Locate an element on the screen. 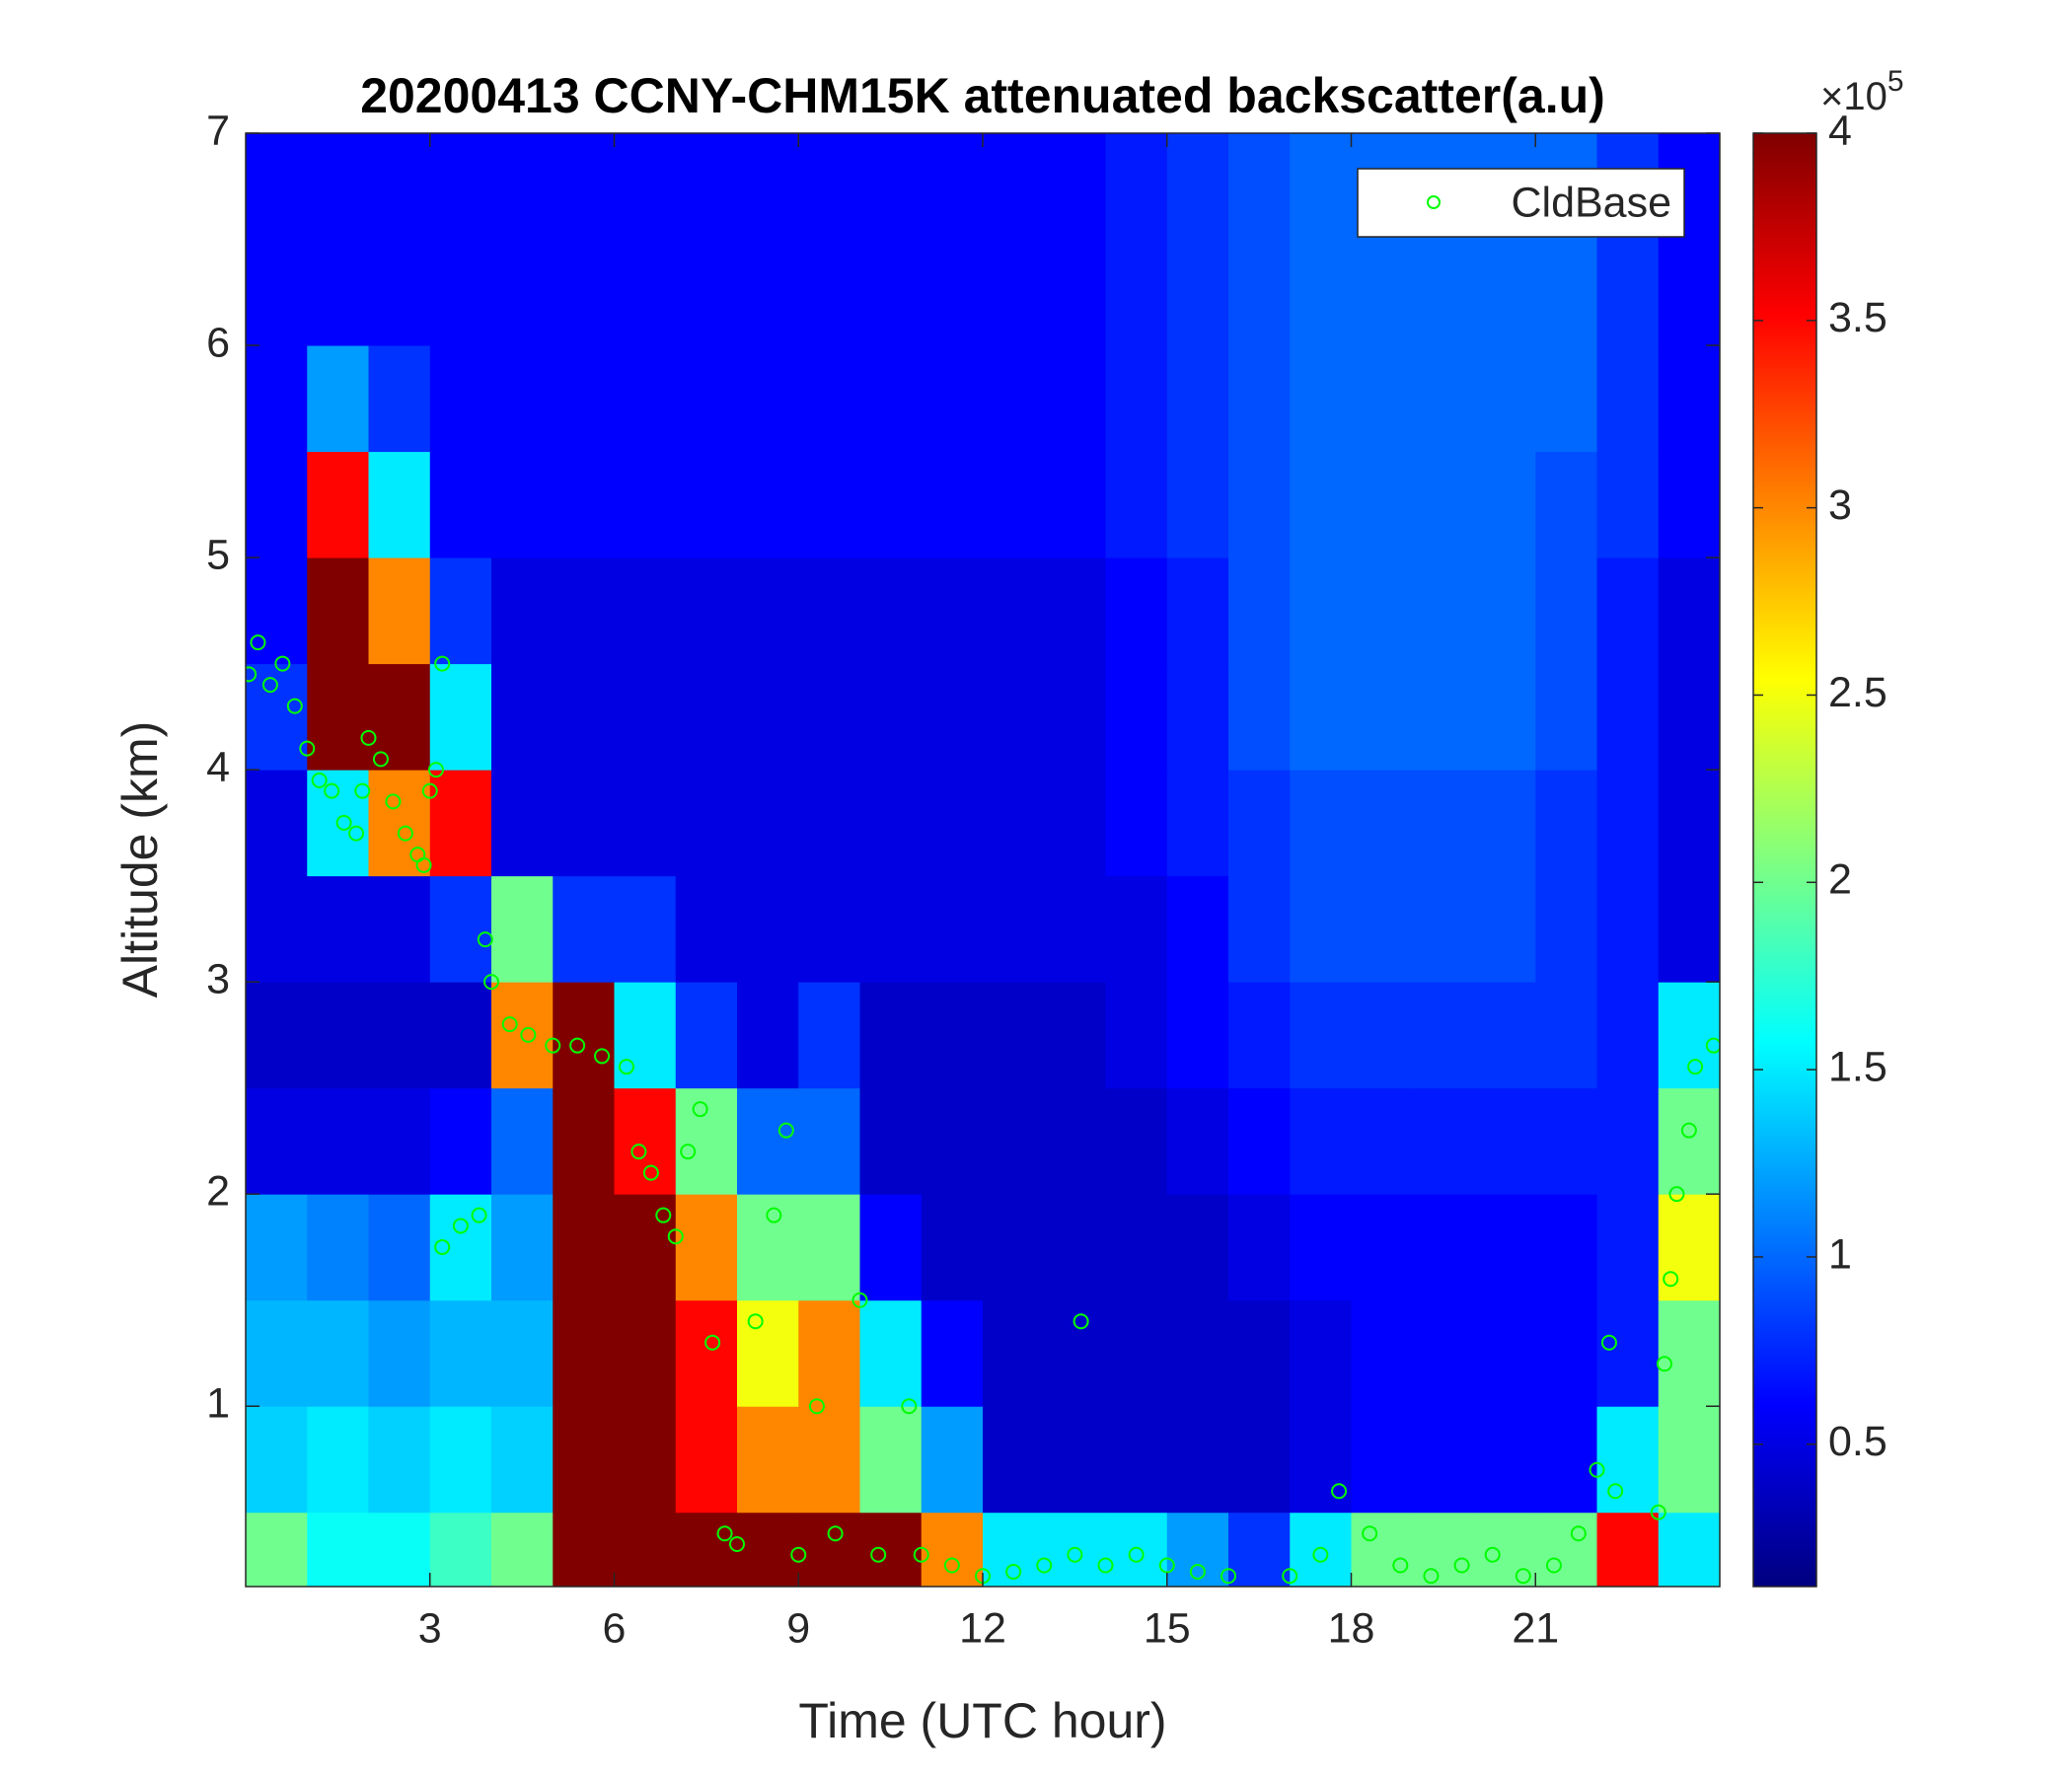 The width and height of the screenshot is (2072, 1776). x-tick-label: 18 is located at coordinates (1351, 1628).